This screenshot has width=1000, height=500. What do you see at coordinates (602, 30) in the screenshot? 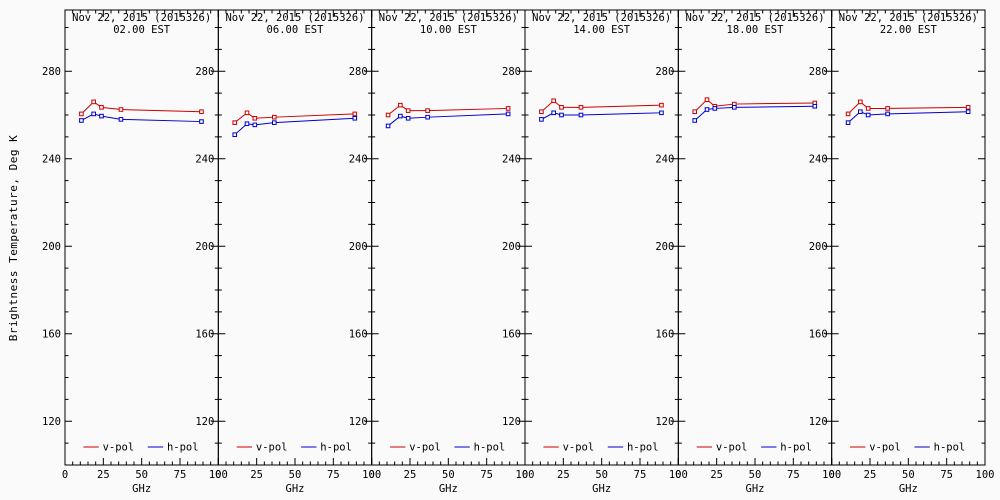
I see `panel-subtitle: 14.00 EST` at bounding box center [602, 30].